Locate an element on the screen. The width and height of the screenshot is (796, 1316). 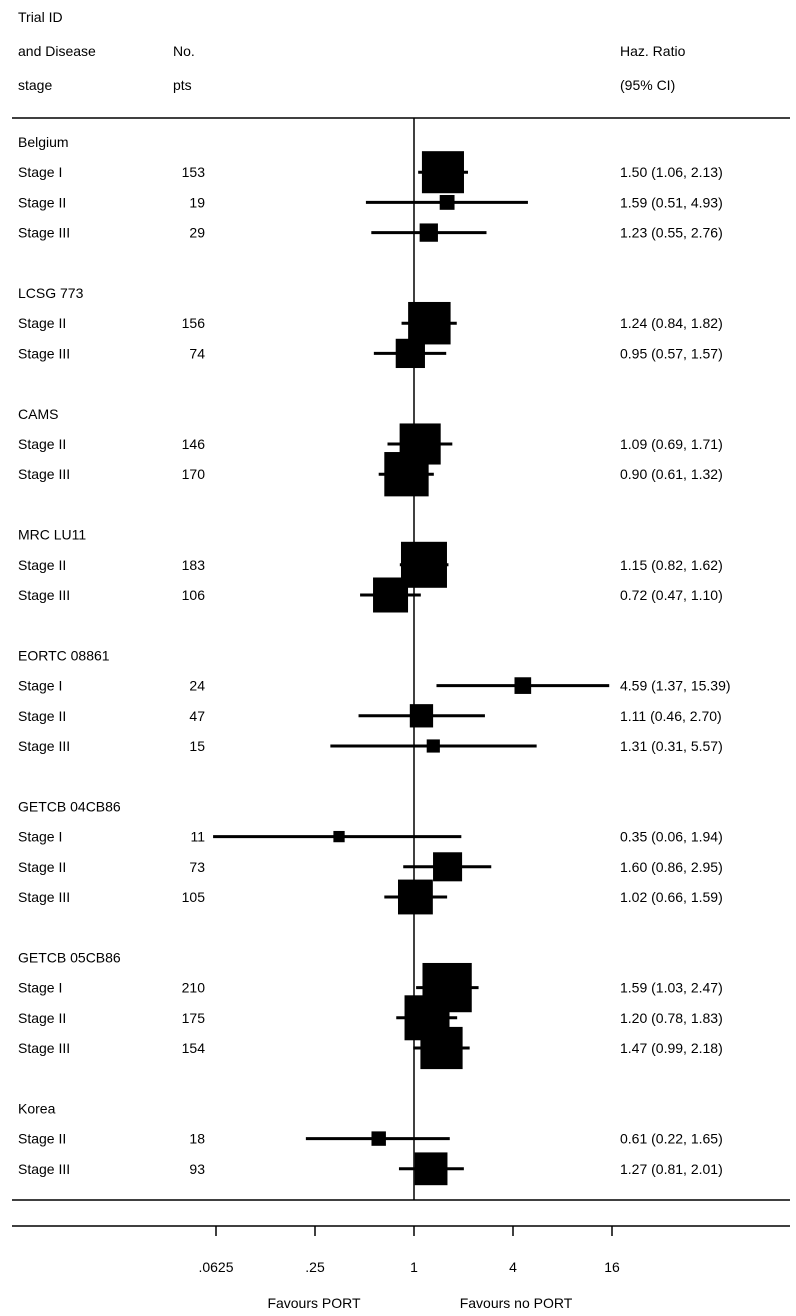
pts-value: 11 is located at coordinates (197, 837).